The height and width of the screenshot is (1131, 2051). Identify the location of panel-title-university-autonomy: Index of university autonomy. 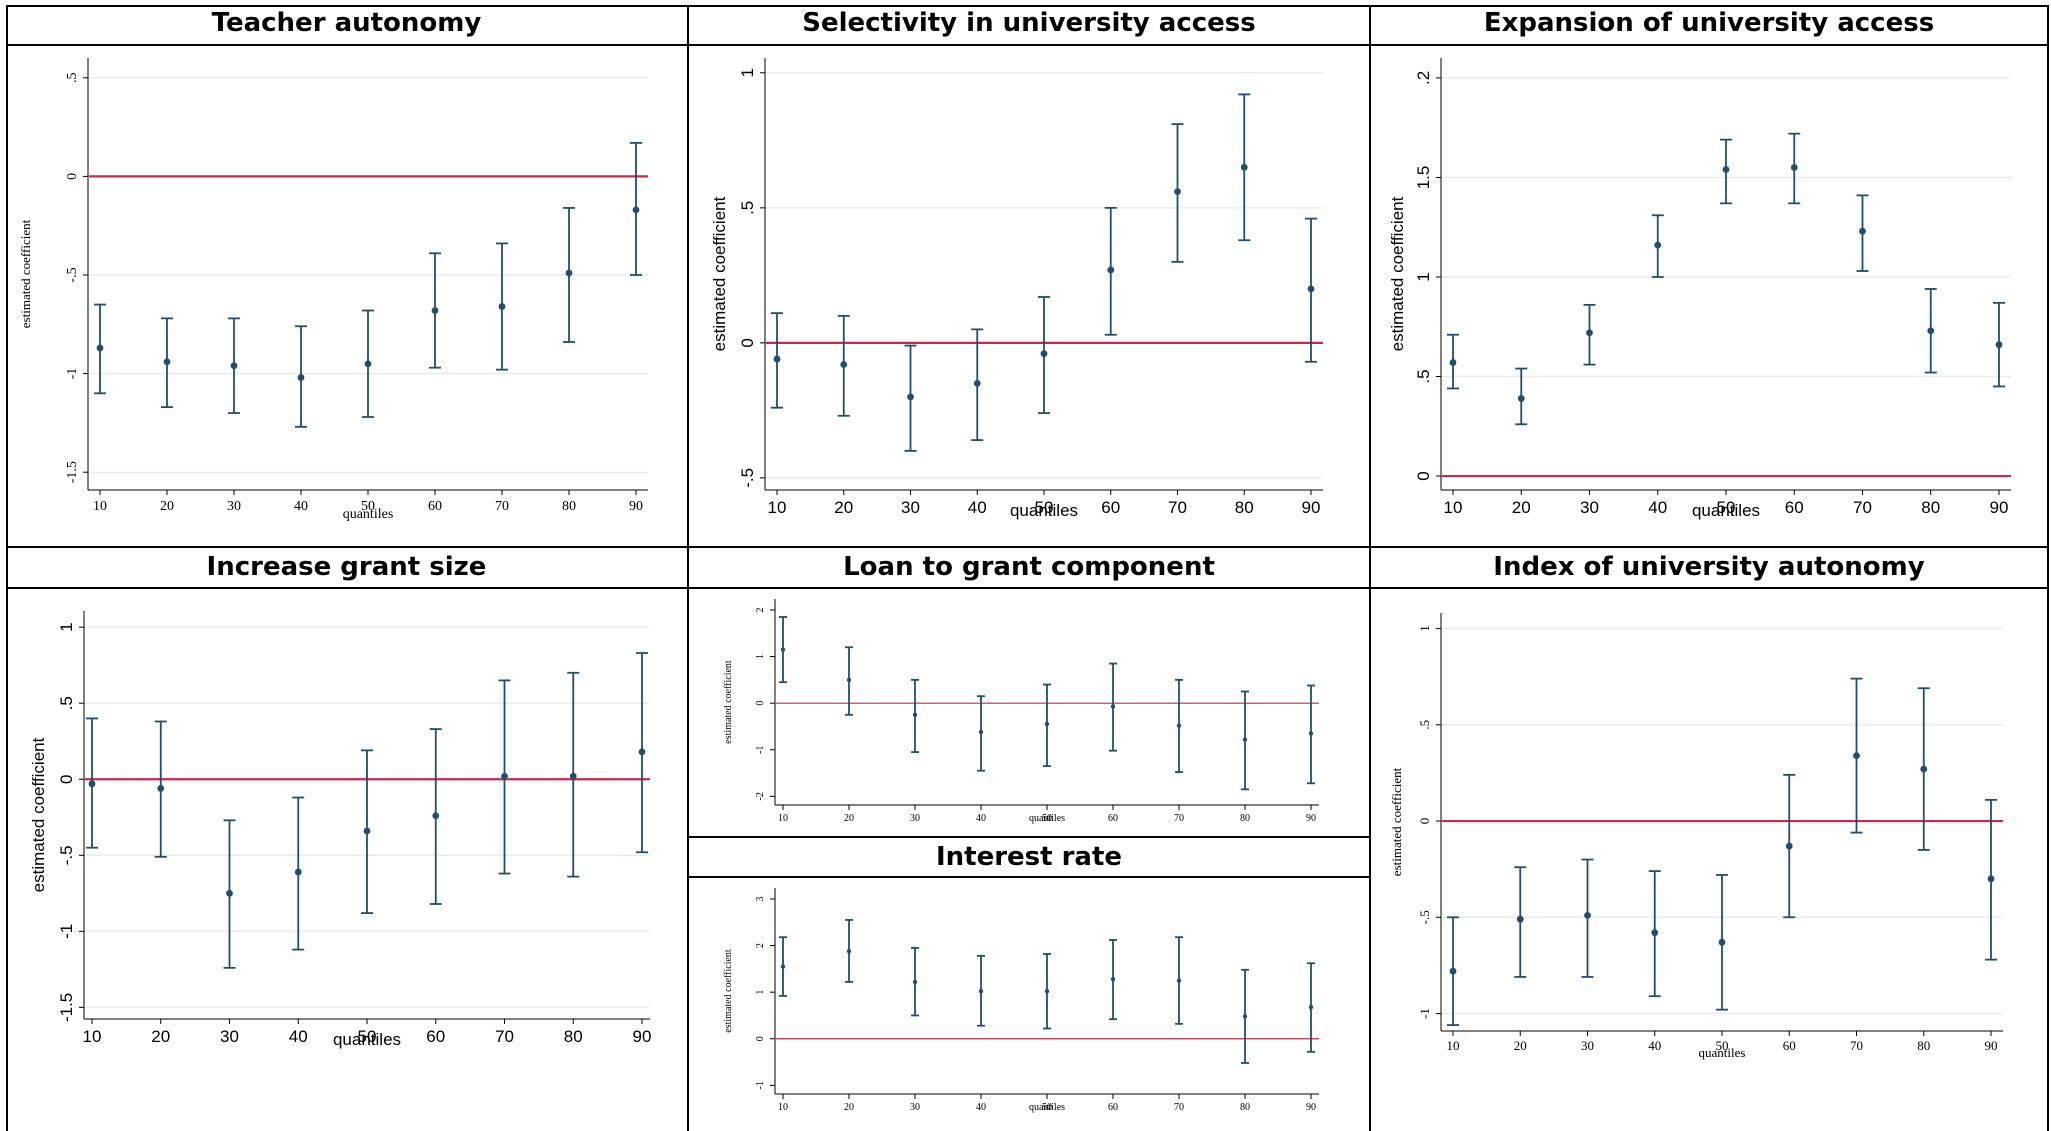
(1709, 567).